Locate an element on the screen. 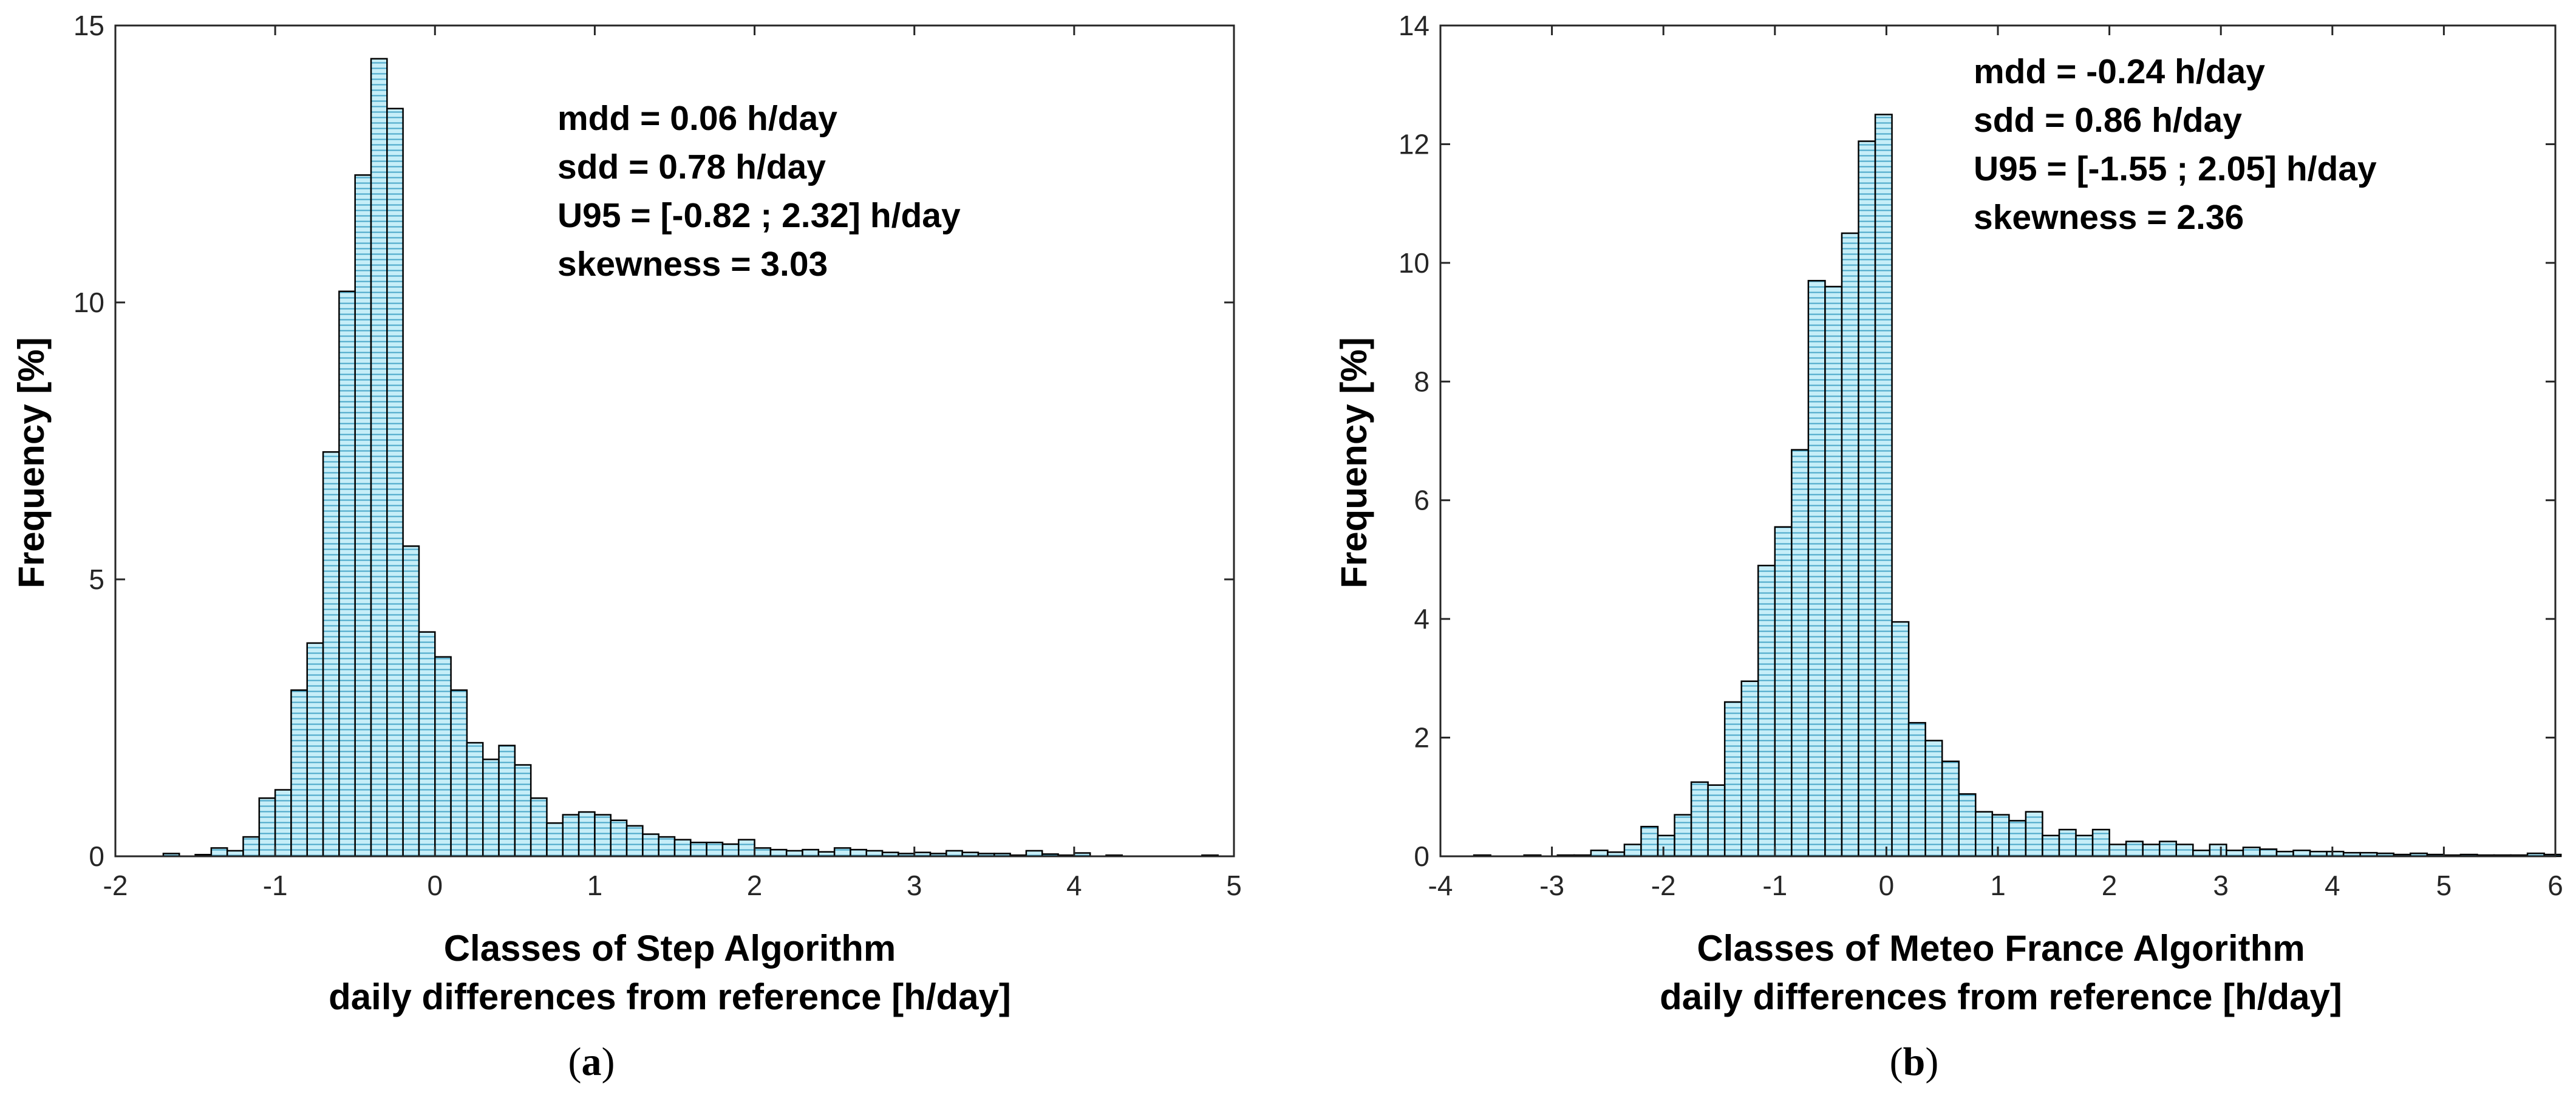 The width and height of the screenshot is (2576, 1098). y-tick-label: 2 is located at coordinates (1421, 738).